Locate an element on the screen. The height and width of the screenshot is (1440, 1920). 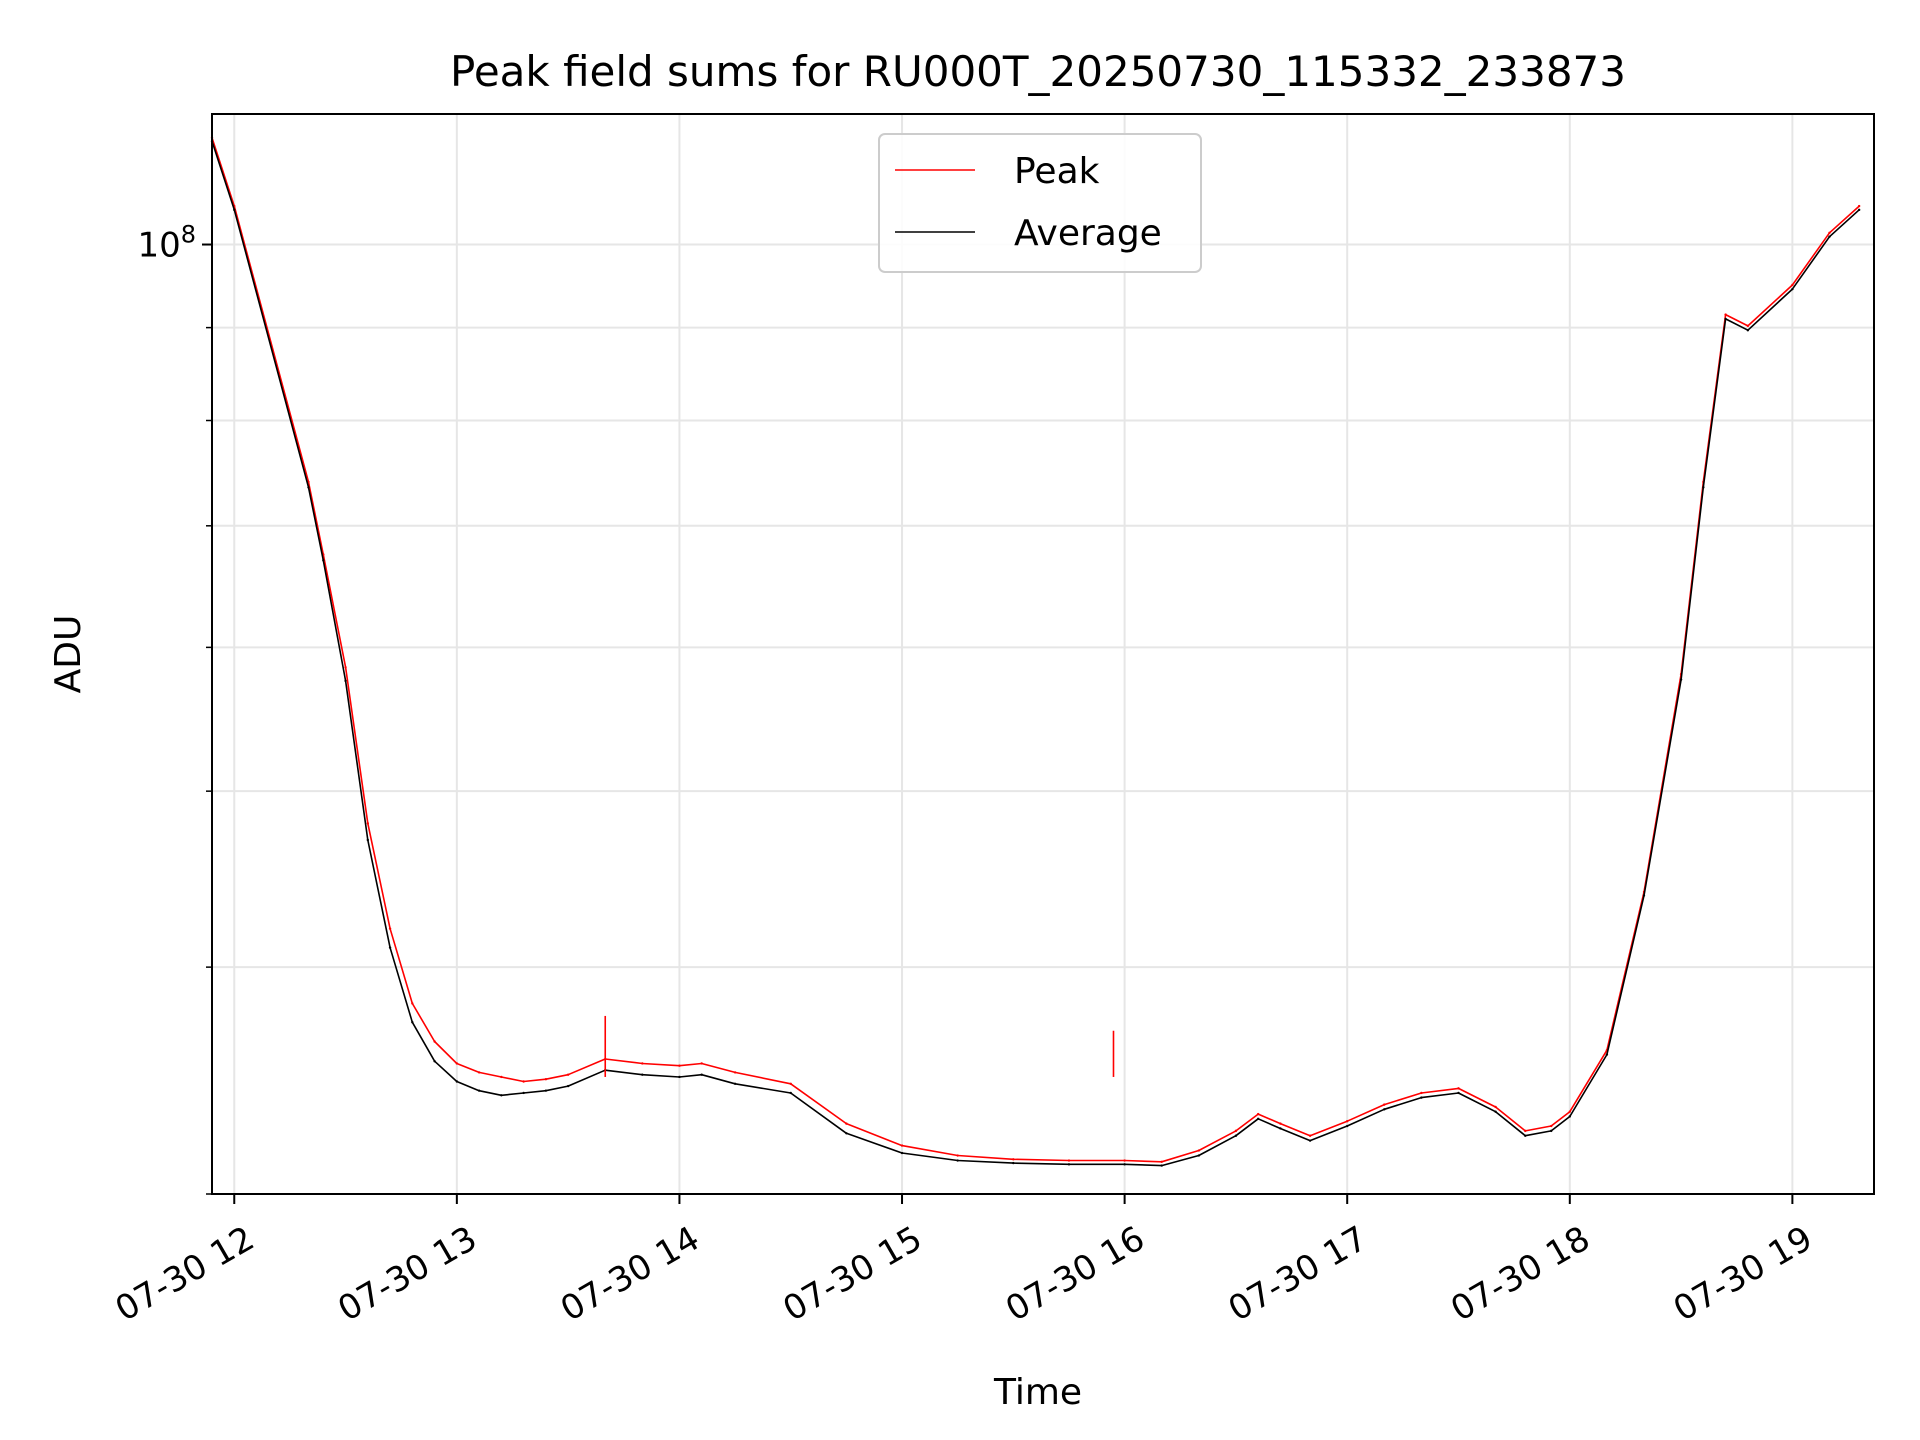
y-axis-label: ADU is located at coordinates (68, 654).